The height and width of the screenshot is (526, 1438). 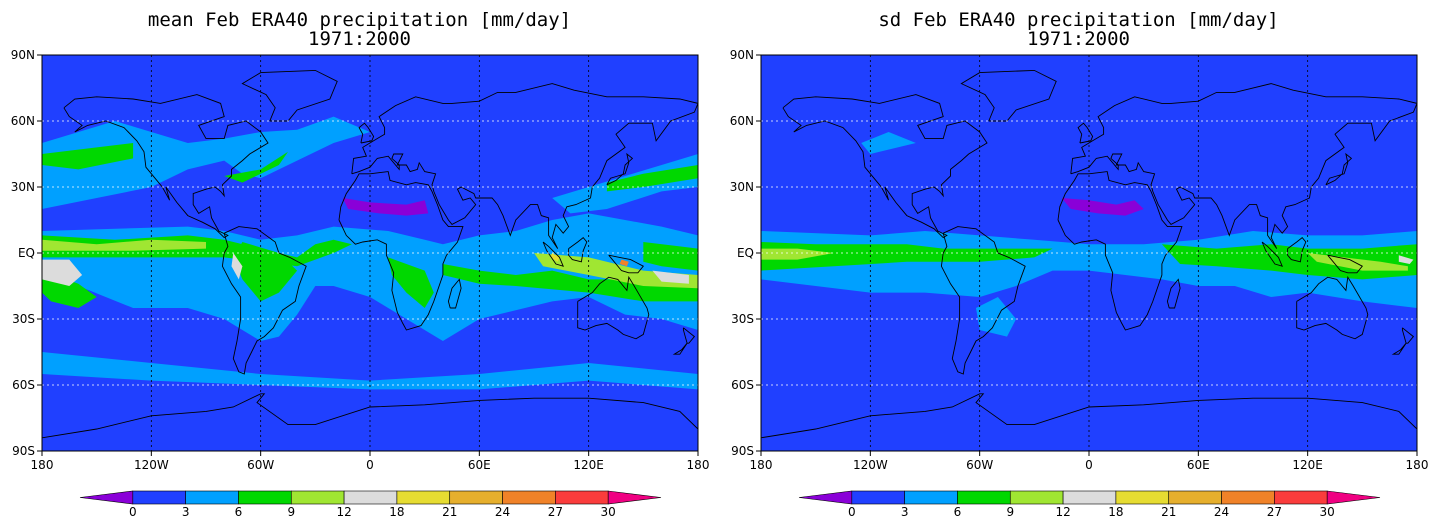 What do you see at coordinates (396, 512) in the screenshot?
I see `colorbar-label: 18` at bounding box center [396, 512].